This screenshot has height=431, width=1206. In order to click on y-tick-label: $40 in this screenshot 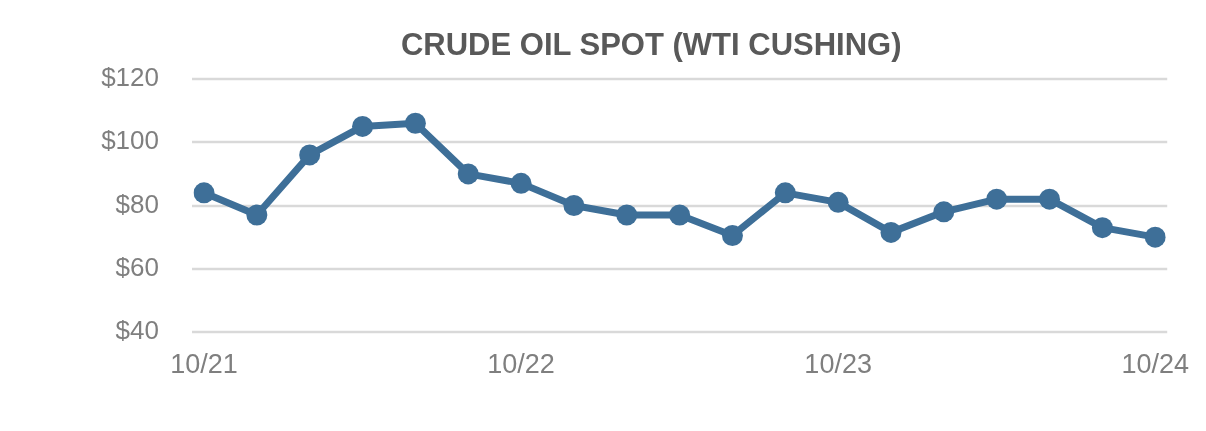, I will do `click(137, 330)`.